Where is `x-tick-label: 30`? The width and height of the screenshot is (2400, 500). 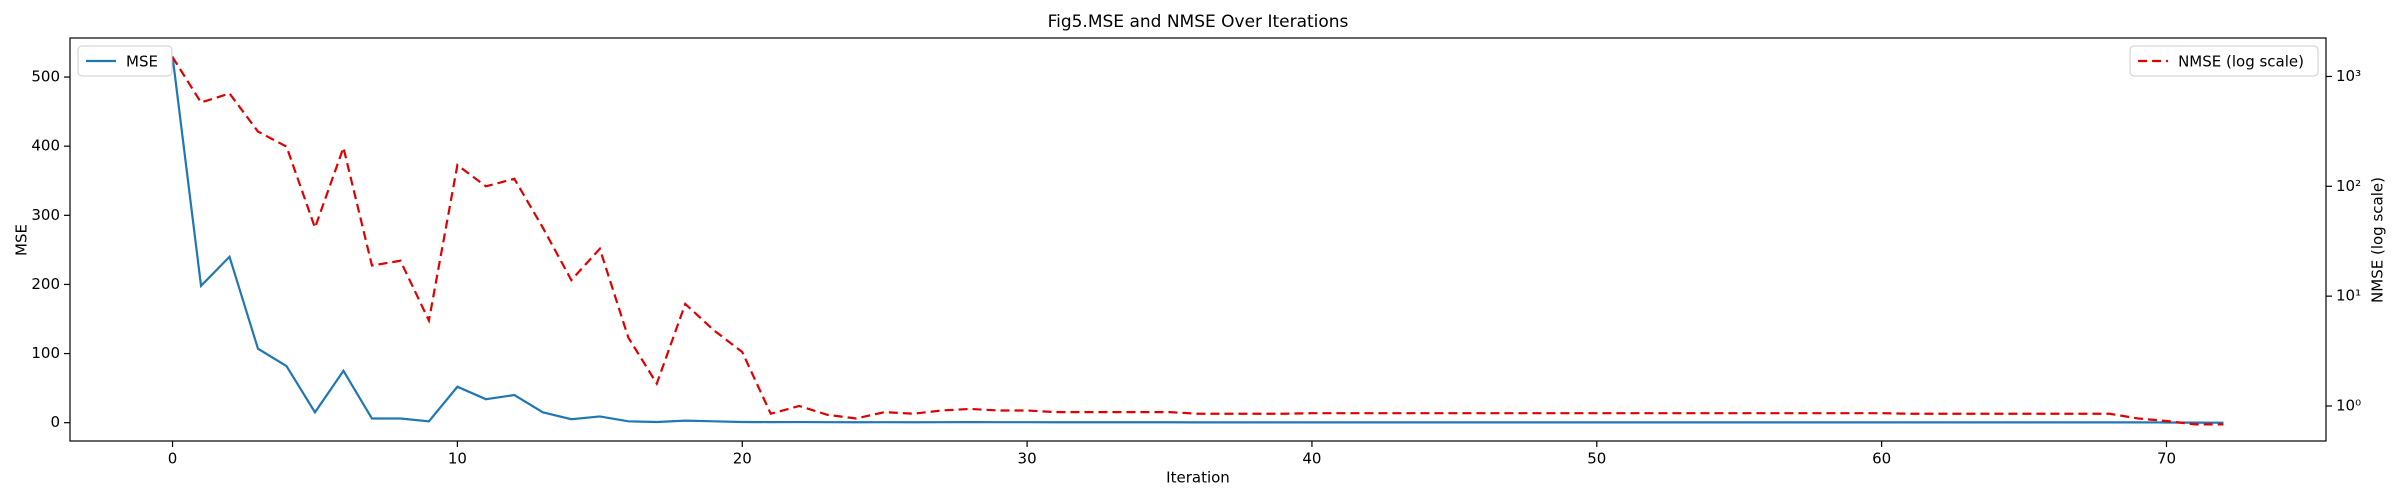
x-tick-label: 30 is located at coordinates (1027, 459).